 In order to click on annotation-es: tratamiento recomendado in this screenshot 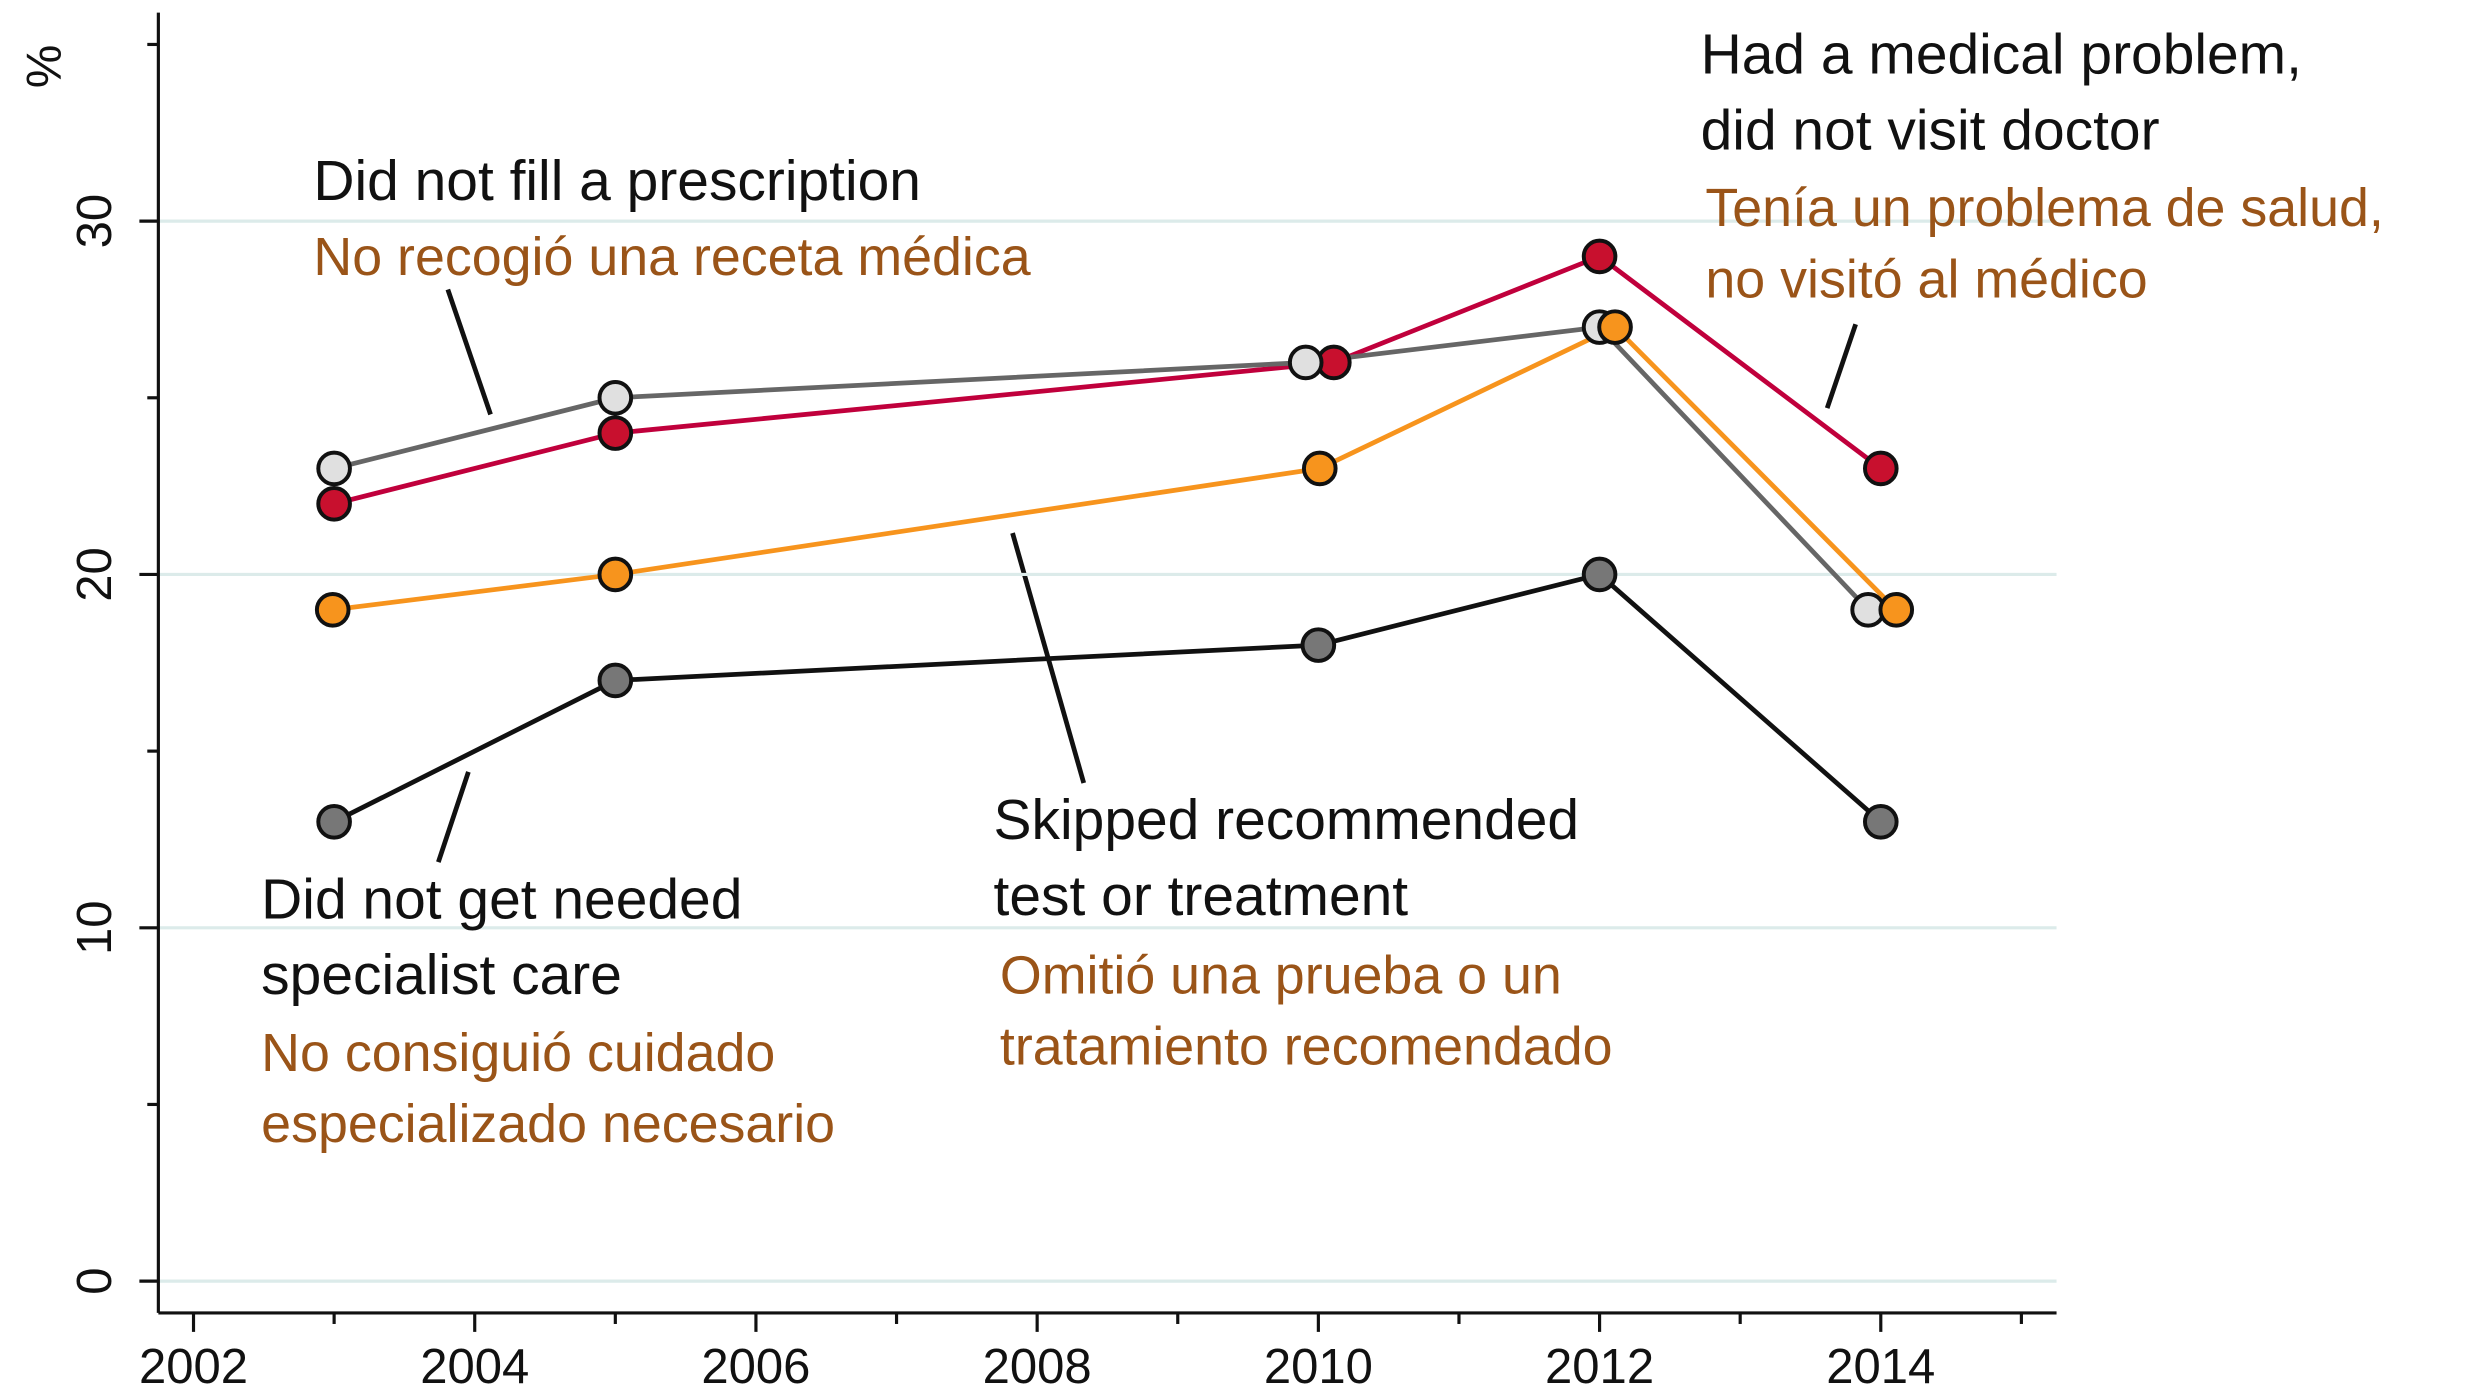, I will do `click(1306, 1047)`.